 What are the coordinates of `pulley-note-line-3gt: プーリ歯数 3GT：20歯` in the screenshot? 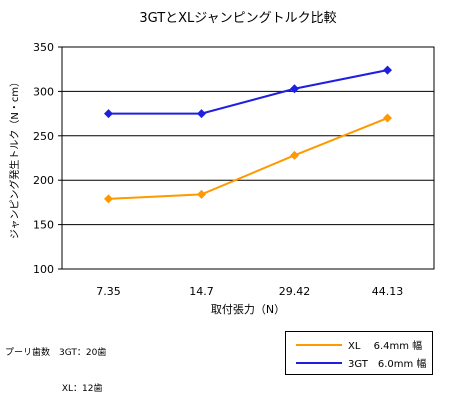 It's located at (56, 353).